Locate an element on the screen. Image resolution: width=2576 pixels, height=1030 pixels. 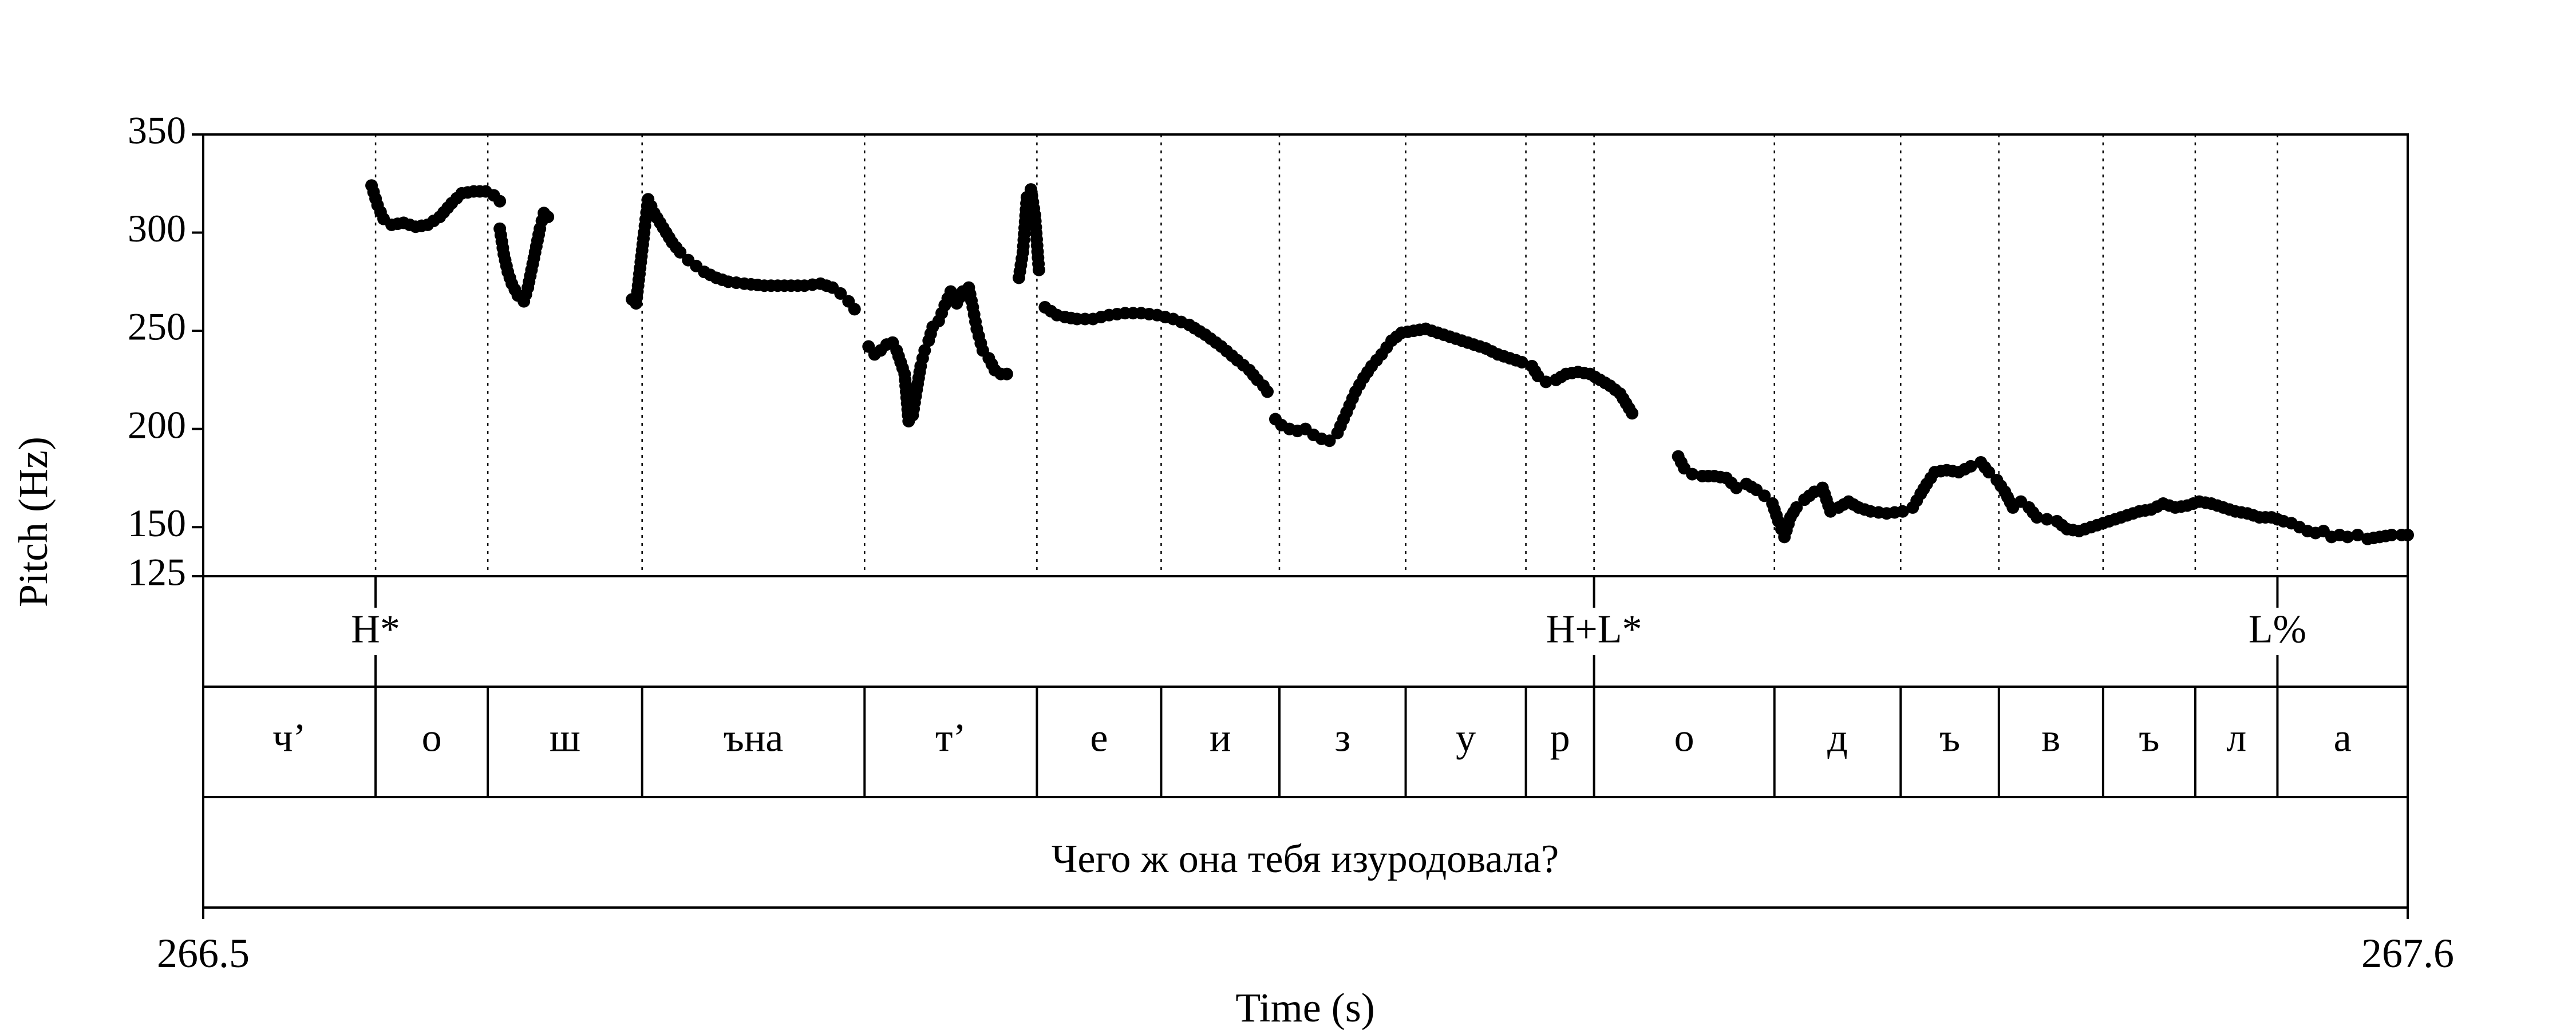
segment-label: е is located at coordinates (1099, 738).